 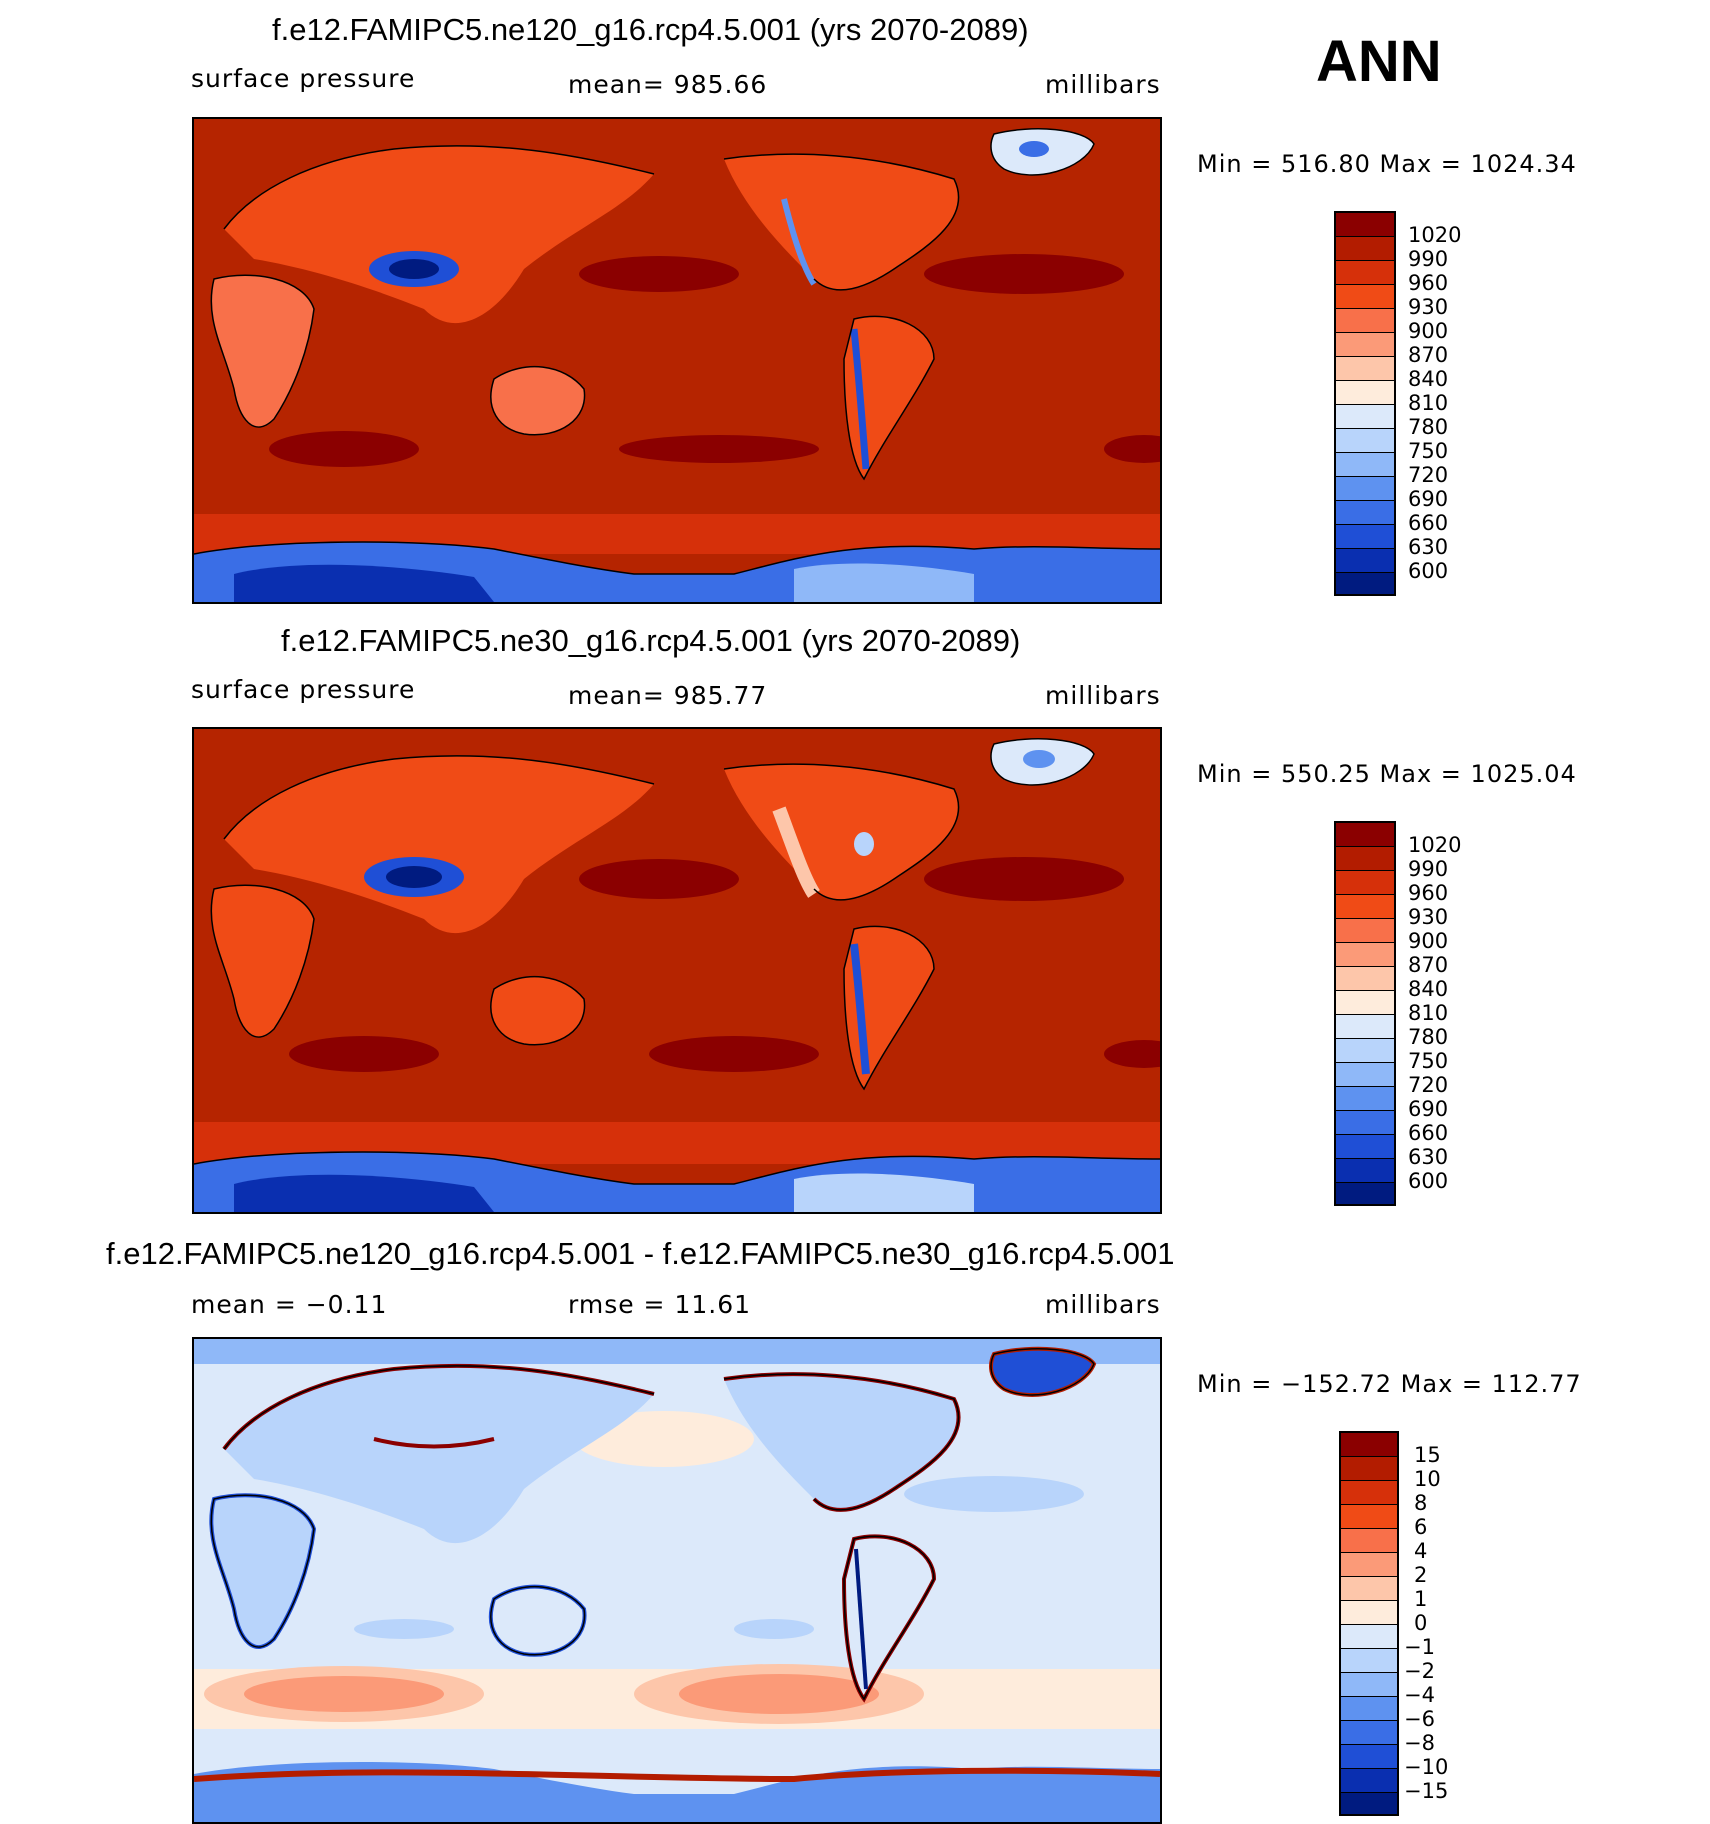 What do you see at coordinates (1389, 1384) in the screenshot?
I see `panel3-minmax: Min = −152.72 Max = 112.77` at bounding box center [1389, 1384].